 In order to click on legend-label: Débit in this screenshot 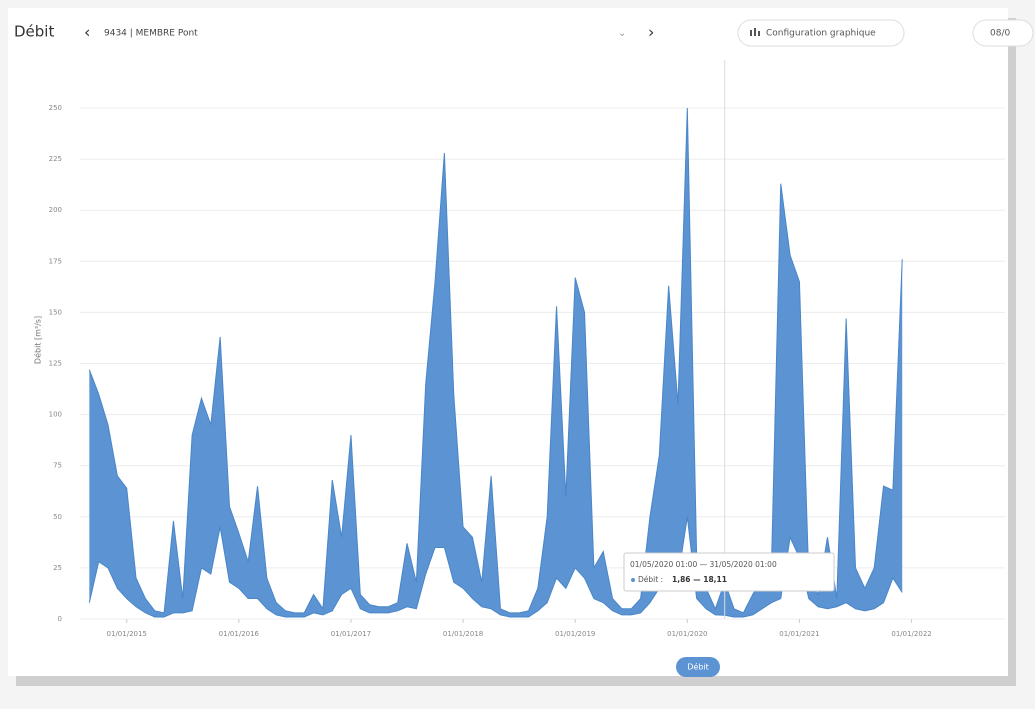, I will do `click(698, 667)`.